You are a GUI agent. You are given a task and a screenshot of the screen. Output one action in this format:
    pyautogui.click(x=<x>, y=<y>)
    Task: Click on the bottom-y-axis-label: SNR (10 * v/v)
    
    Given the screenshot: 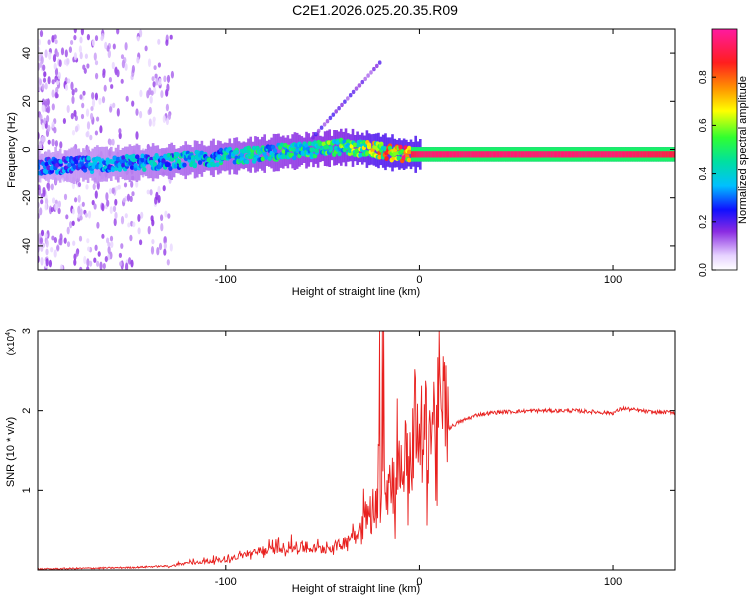 What is the action you would take?
    pyautogui.click(x=11, y=452)
    